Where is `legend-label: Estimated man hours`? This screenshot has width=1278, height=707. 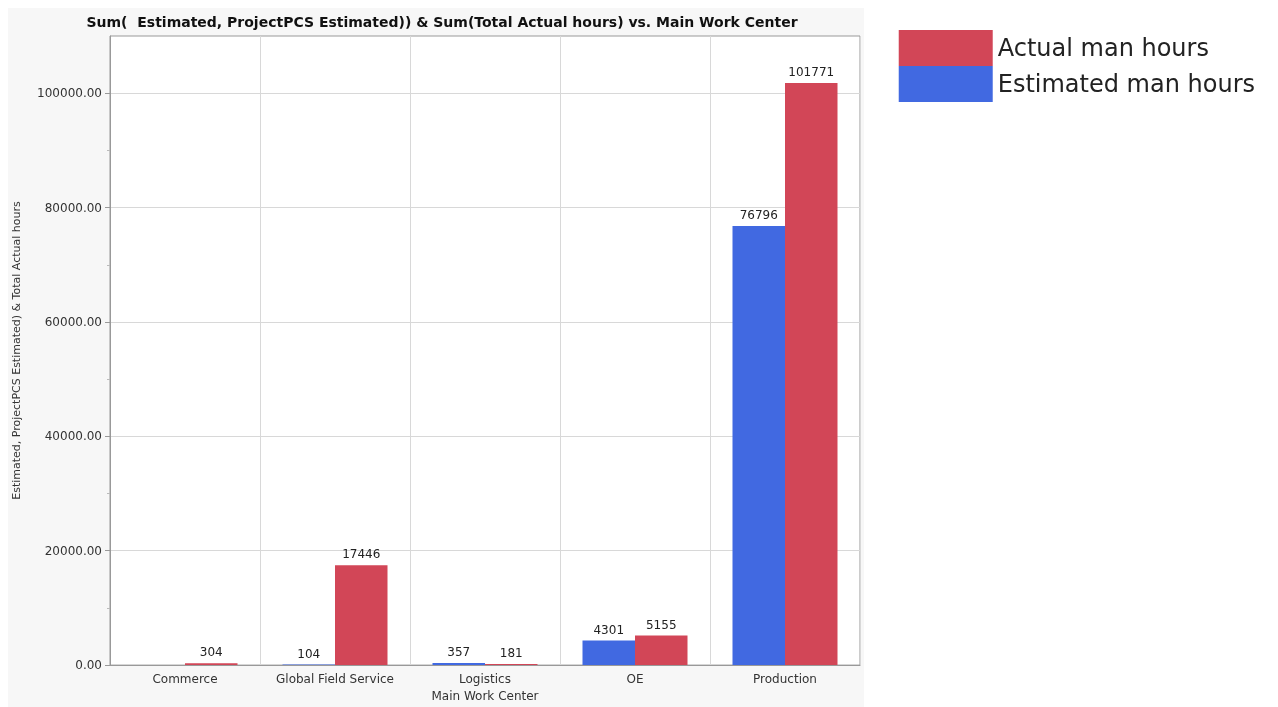 legend-label: Estimated man hours is located at coordinates (1126, 84).